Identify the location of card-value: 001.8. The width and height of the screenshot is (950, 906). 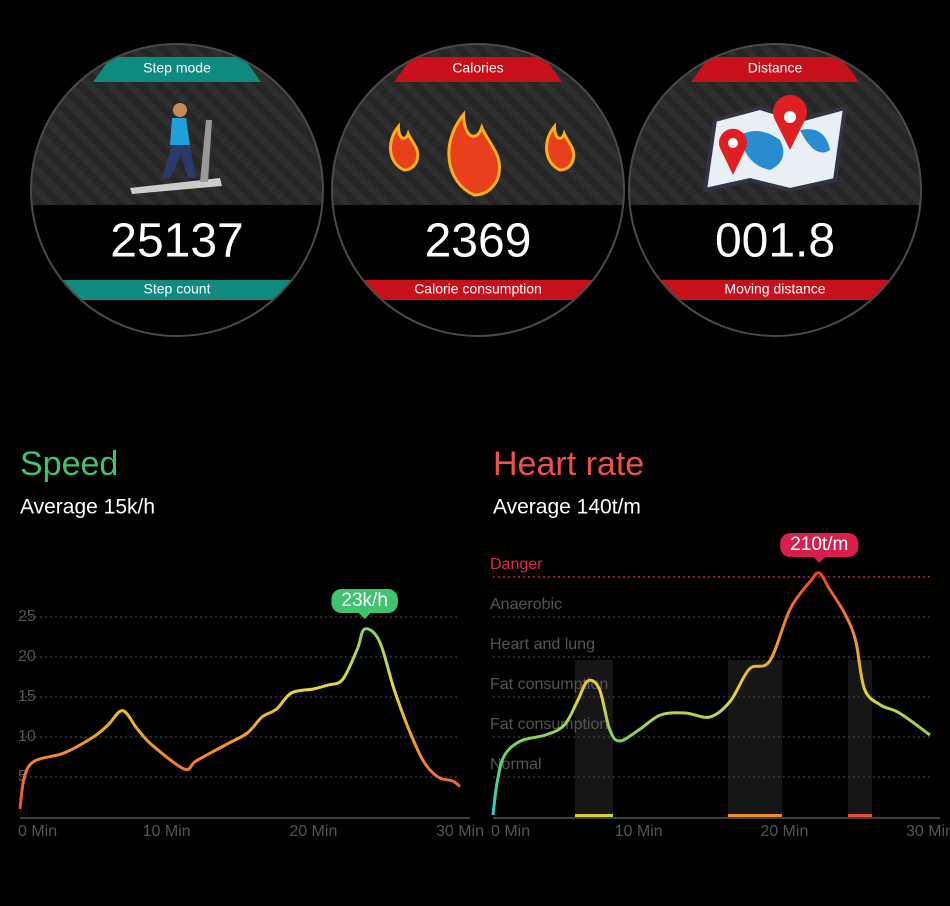
(775, 241).